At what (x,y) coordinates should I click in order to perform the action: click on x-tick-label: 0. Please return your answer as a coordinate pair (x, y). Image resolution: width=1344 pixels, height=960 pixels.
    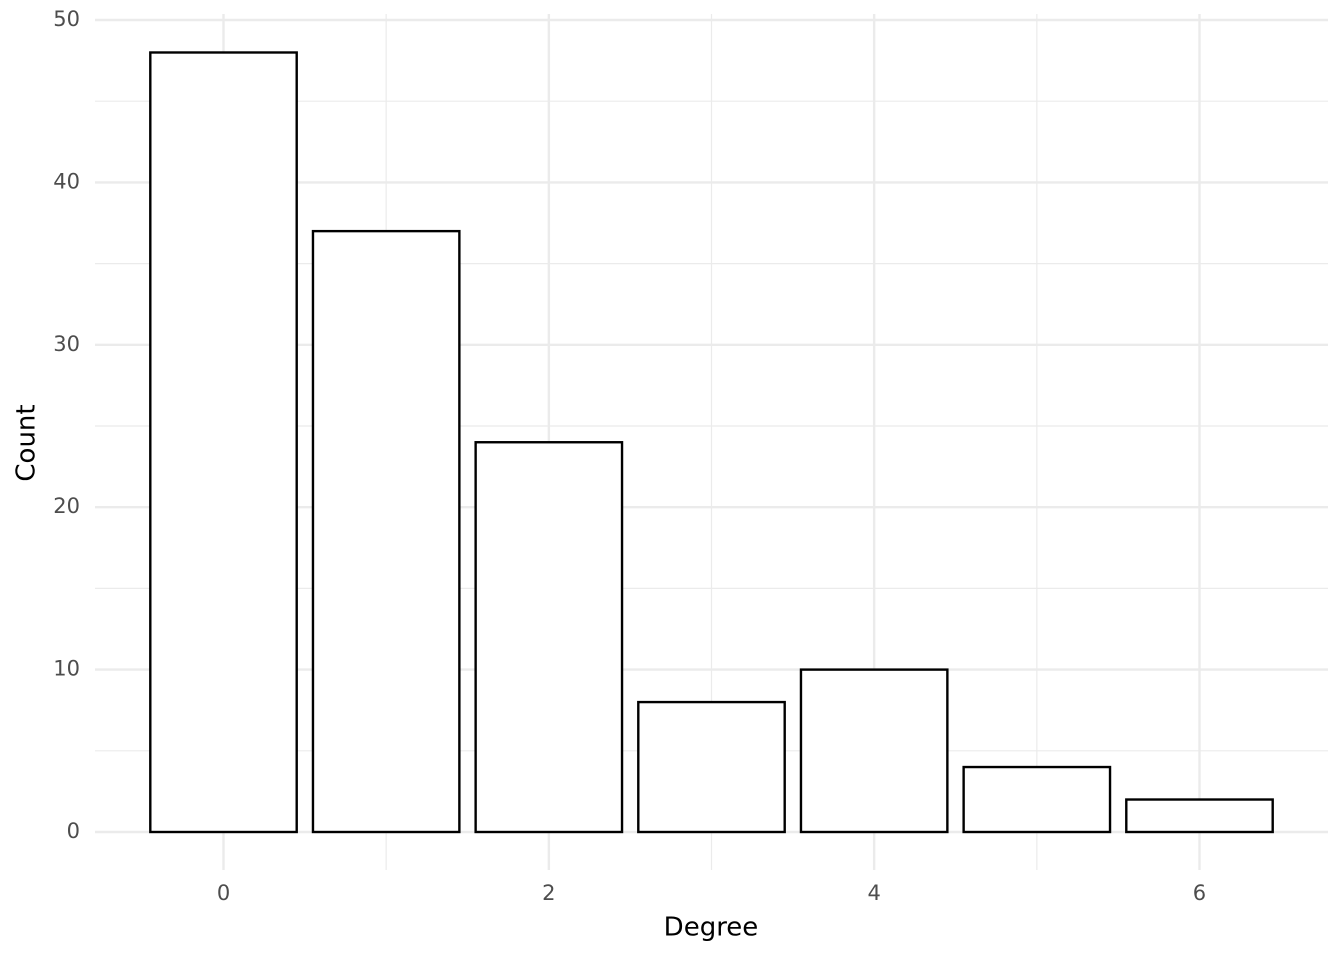
    Looking at the image, I should click on (223, 893).